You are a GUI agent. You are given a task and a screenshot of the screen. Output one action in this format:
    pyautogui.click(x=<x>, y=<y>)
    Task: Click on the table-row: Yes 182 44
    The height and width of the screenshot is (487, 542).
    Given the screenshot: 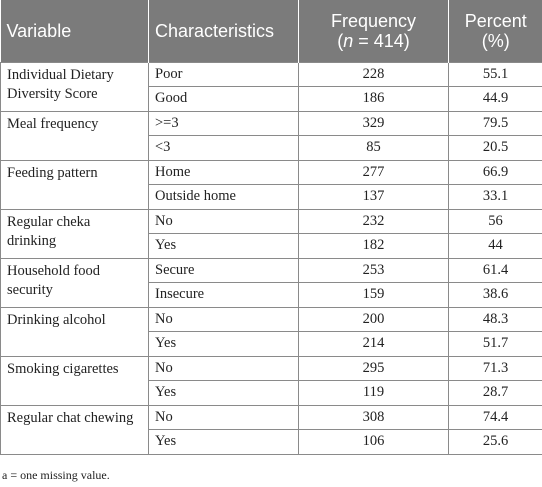 What is the action you would take?
    pyautogui.click(x=271, y=246)
    